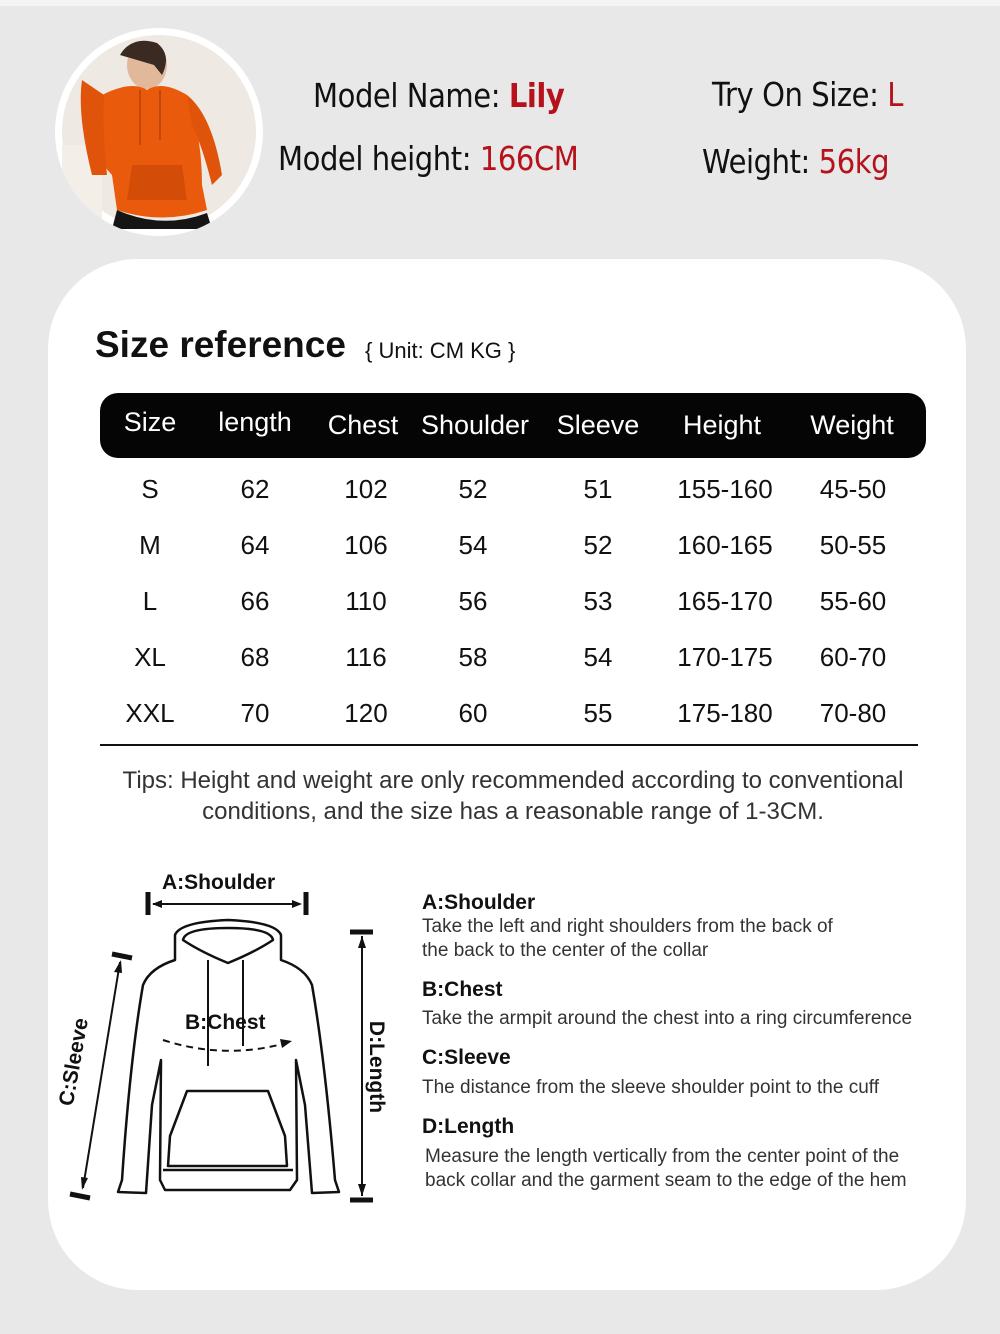  What do you see at coordinates (466, 1057) in the screenshot?
I see `measure-title-sleeve: C:Sleeve` at bounding box center [466, 1057].